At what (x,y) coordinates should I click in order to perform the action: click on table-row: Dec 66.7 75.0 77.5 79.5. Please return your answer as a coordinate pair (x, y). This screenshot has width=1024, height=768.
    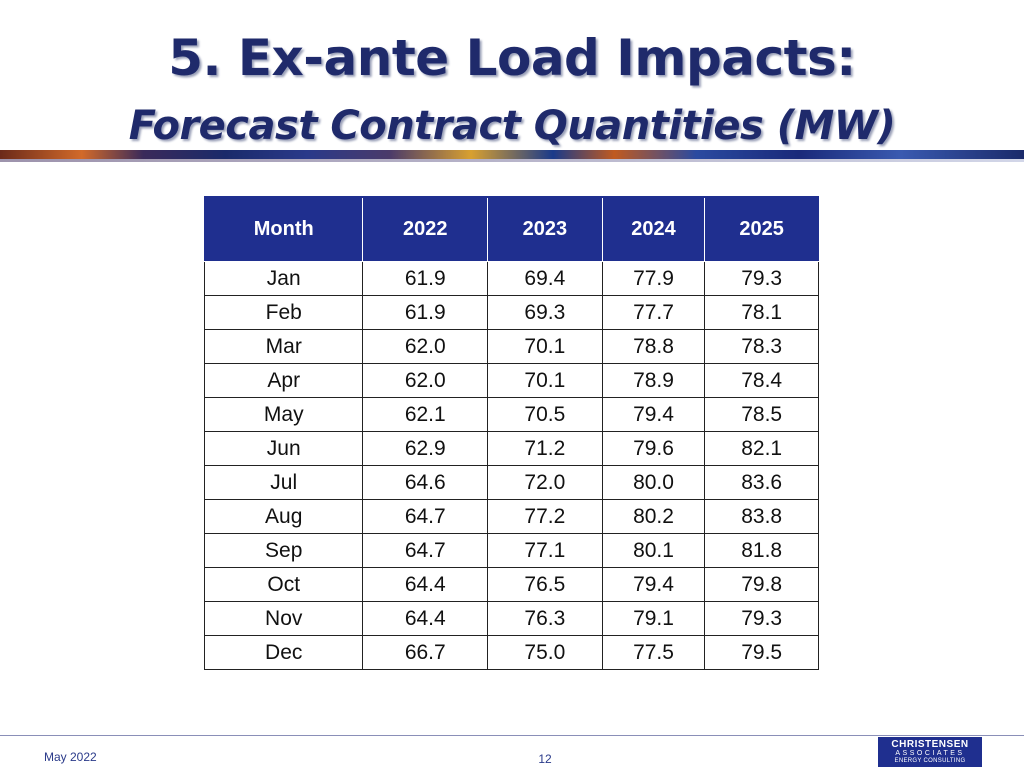
    Looking at the image, I should click on (512, 653).